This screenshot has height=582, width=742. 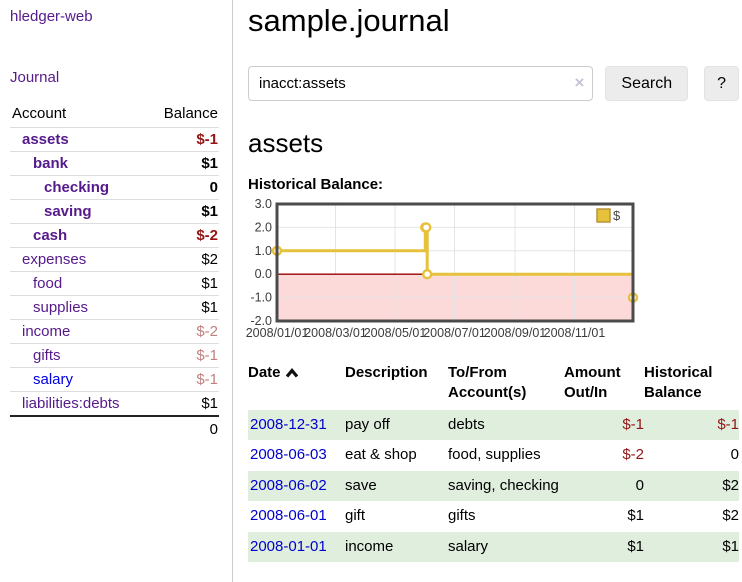 What do you see at coordinates (71, 403) in the screenshot?
I see `account-link: liabilities:debts` at bounding box center [71, 403].